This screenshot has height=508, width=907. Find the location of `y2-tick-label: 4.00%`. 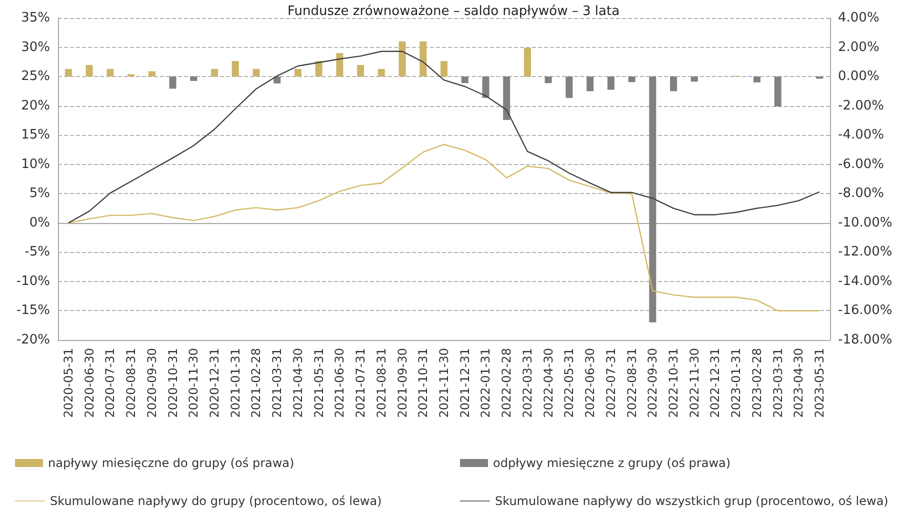

y2-tick-label: 4.00% is located at coordinates (859, 18).